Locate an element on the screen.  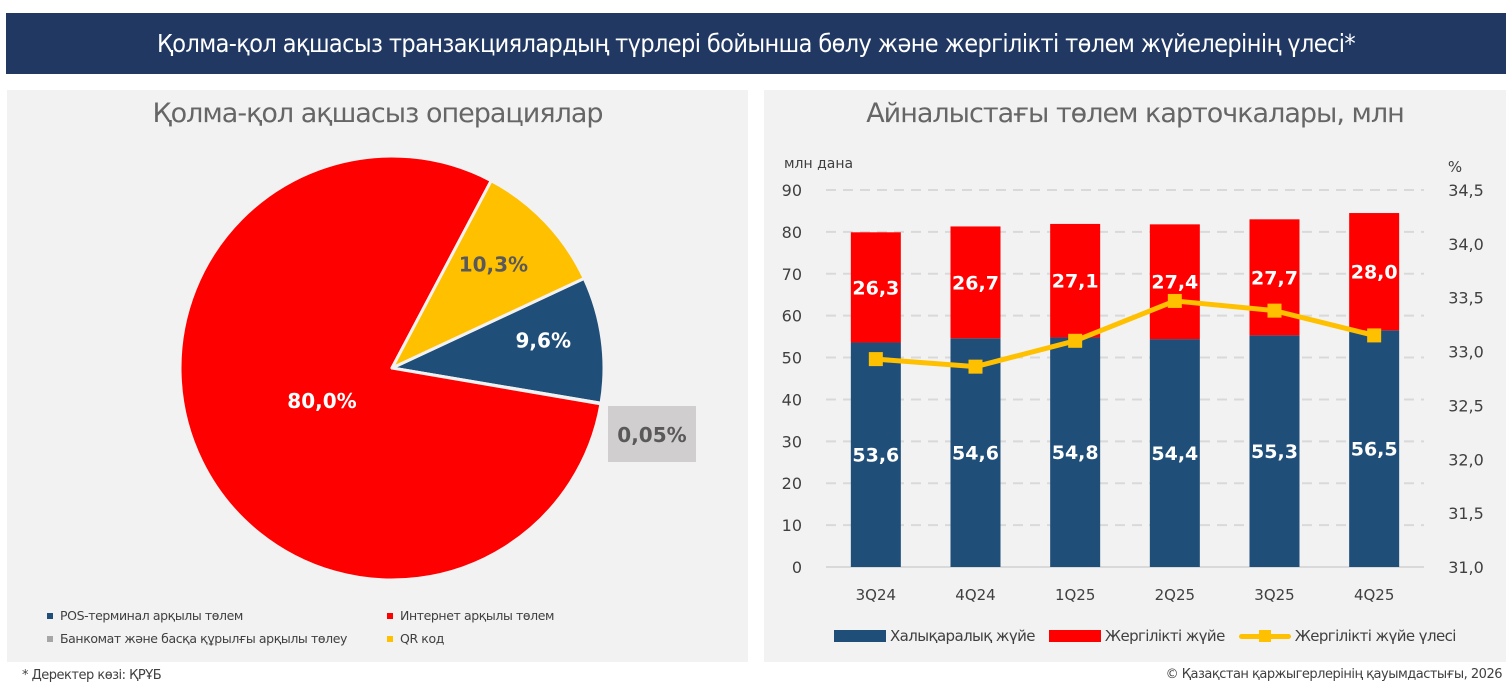
bar-legend-item-local-share: Жергілікті жүйе үлесі is located at coordinates (1347, 636).